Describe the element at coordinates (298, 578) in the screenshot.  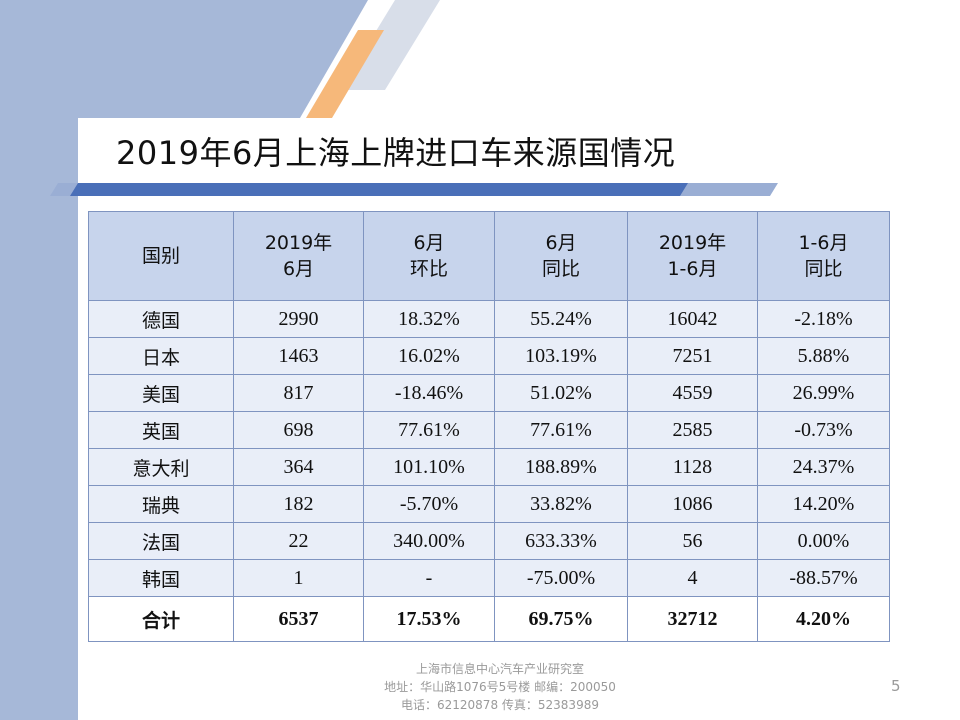
I see `value-cell: 1` at that location.